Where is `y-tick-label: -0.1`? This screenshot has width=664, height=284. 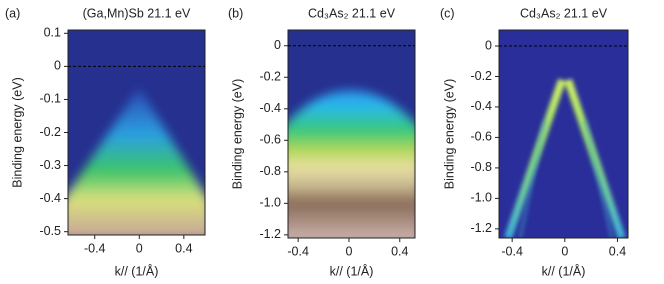 y-tick-label: -0.1 is located at coordinates (50, 99).